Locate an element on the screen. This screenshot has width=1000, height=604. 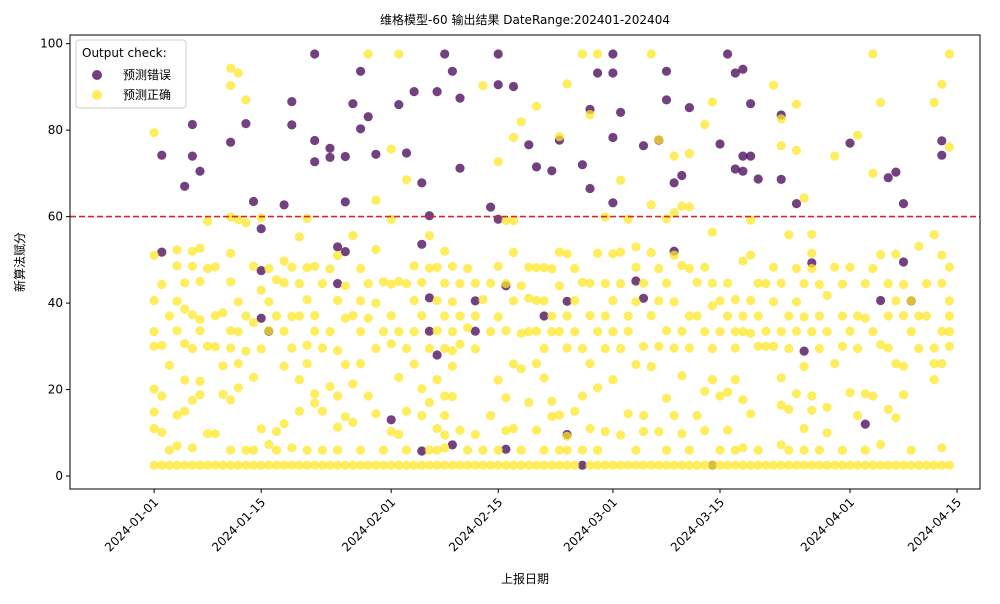
x-tick-label: 2024-01-01 is located at coordinates (131, 524).